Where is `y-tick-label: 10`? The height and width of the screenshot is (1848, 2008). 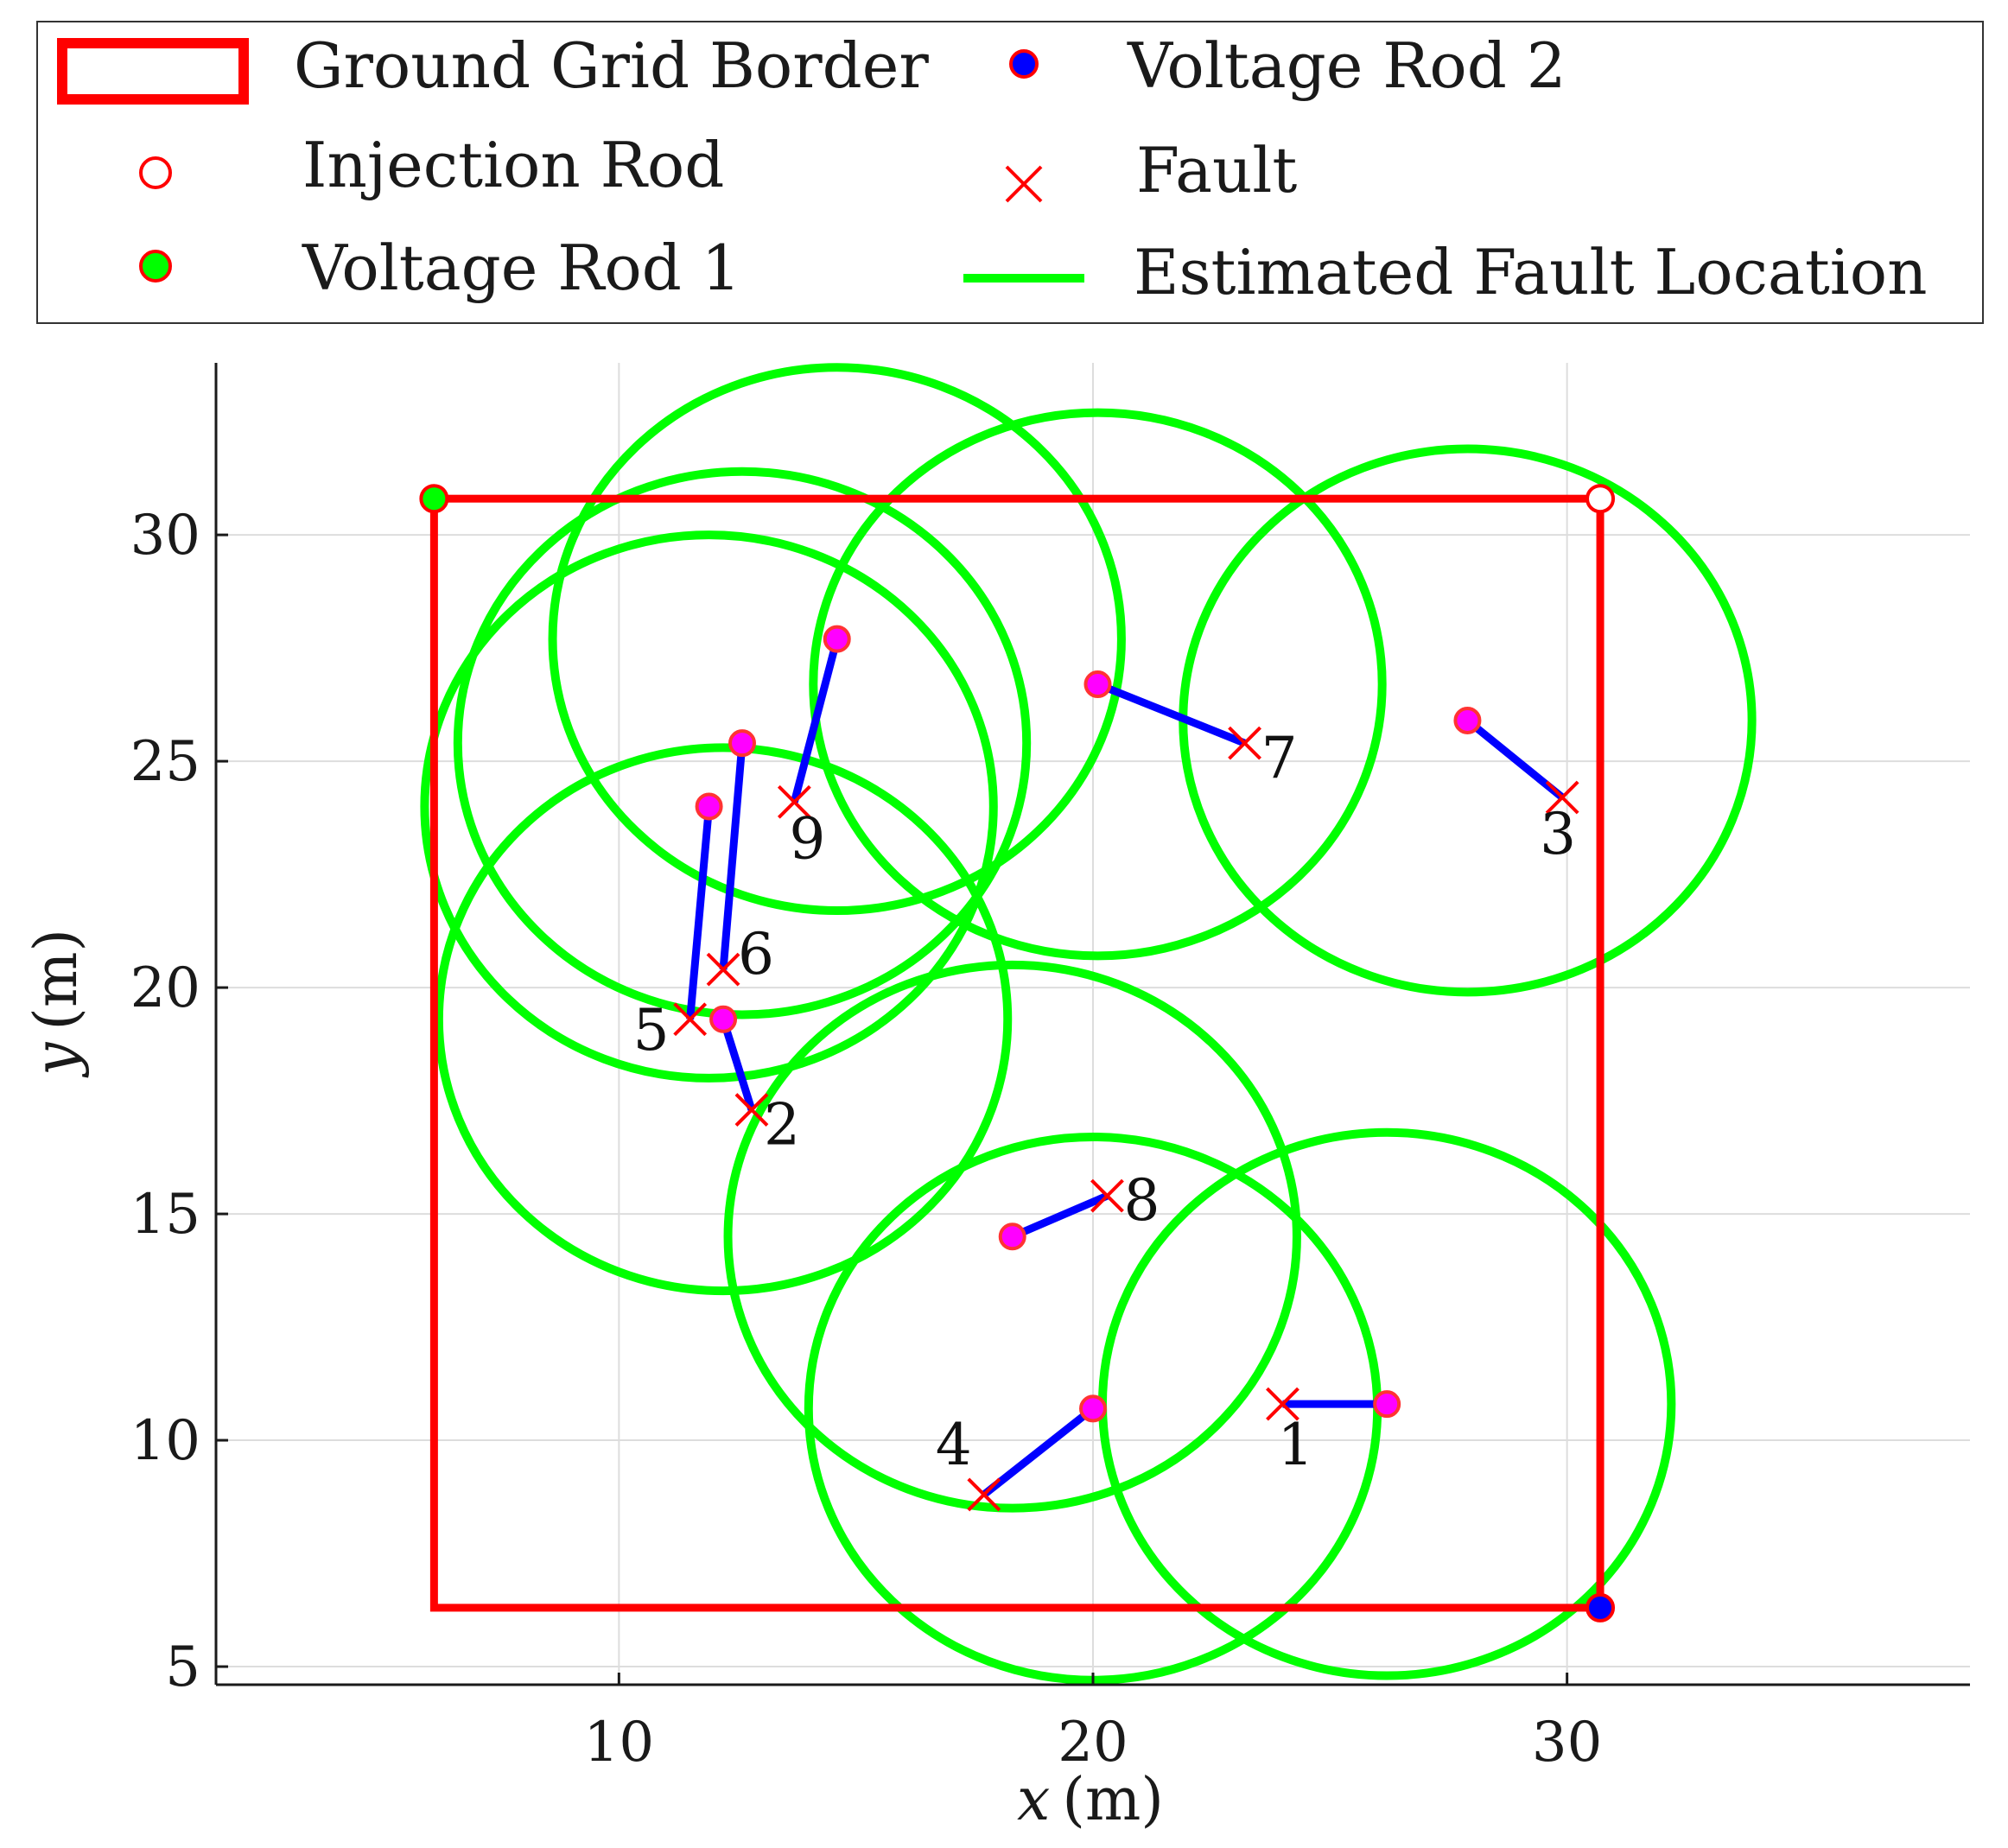
y-tick-label: 10 is located at coordinates (165, 1441).